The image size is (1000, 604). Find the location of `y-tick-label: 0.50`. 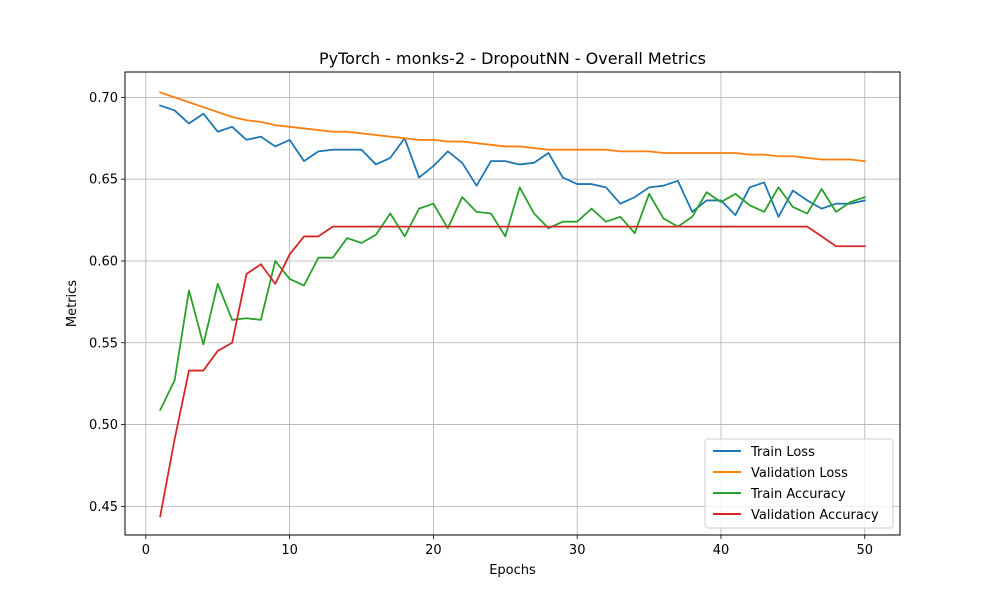

y-tick-label: 0.50 is located at coordinates (103, 425).